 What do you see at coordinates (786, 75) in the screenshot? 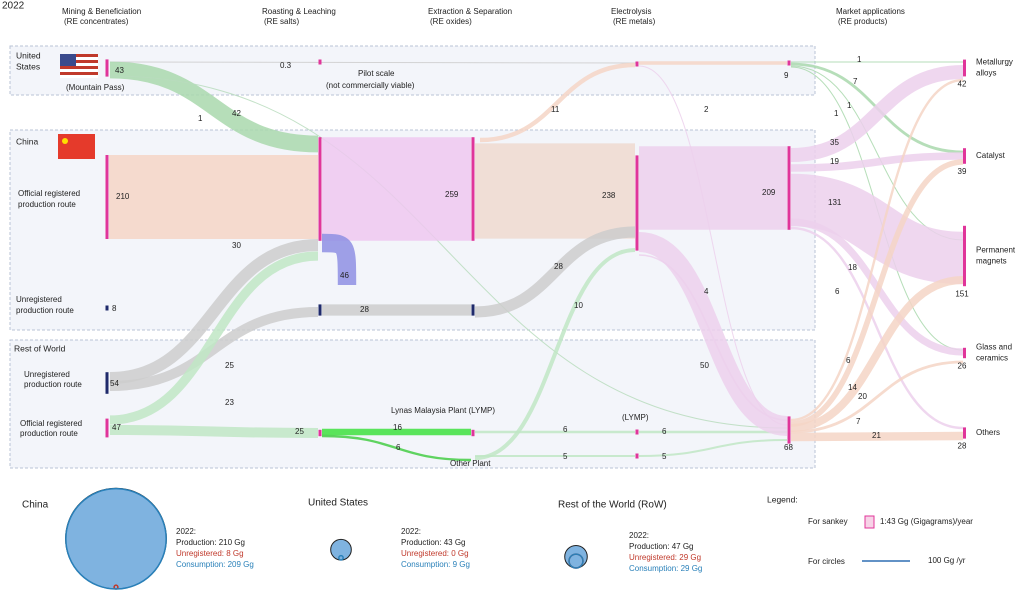
I see `flow-label: 9` at bounding box center [786, 75].